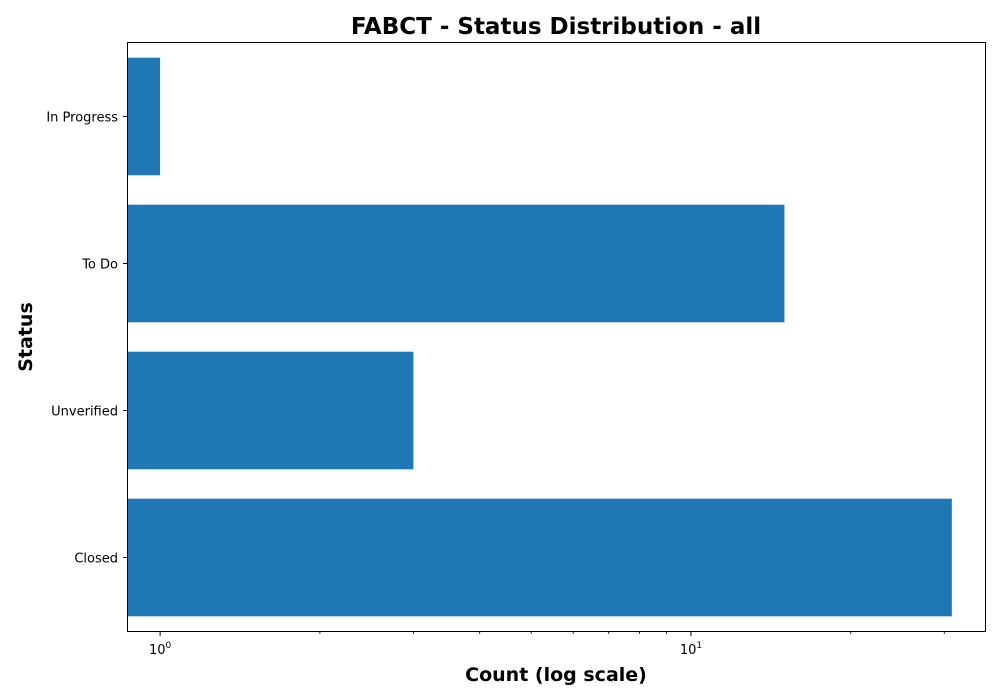  I want to click on bar-in-progress, so click(144, 116).